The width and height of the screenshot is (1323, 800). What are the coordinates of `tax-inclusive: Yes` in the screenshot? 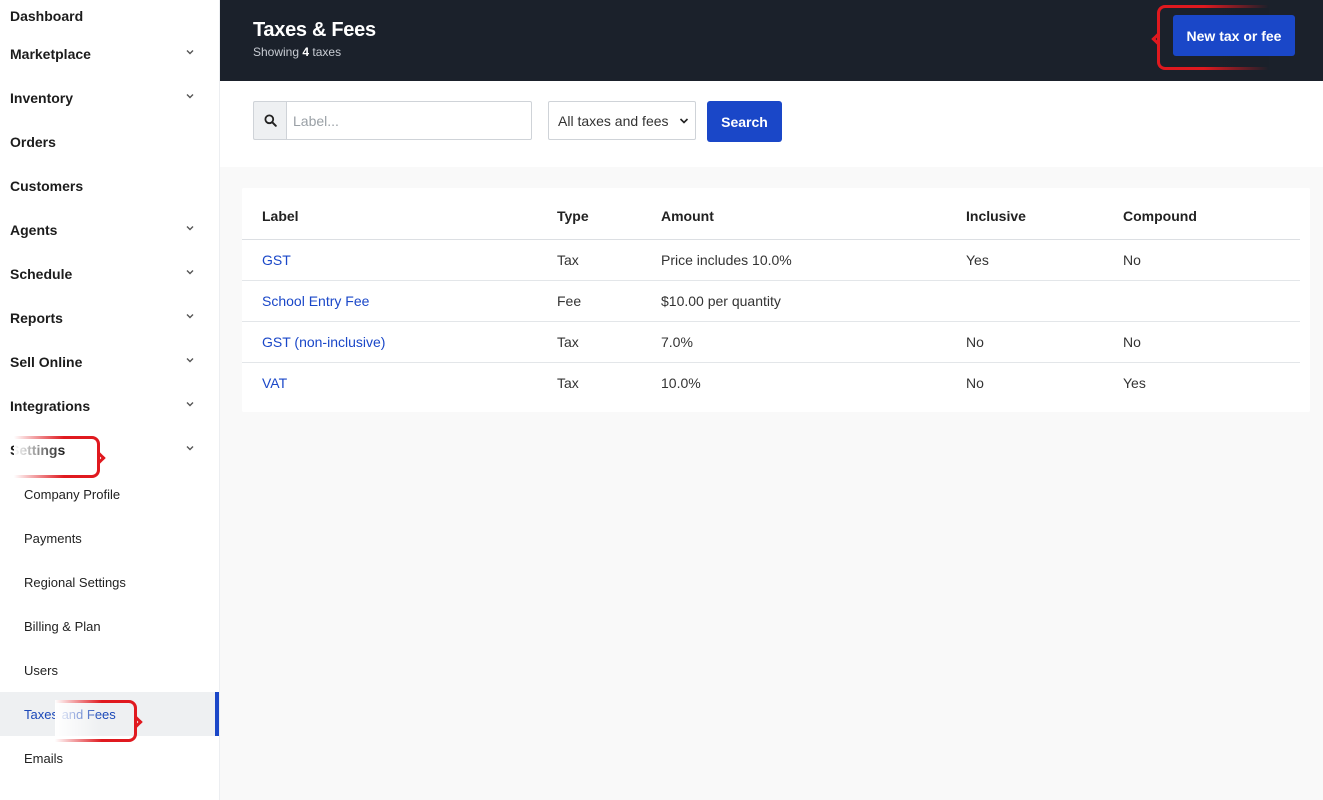 It's located at (1044, 260).